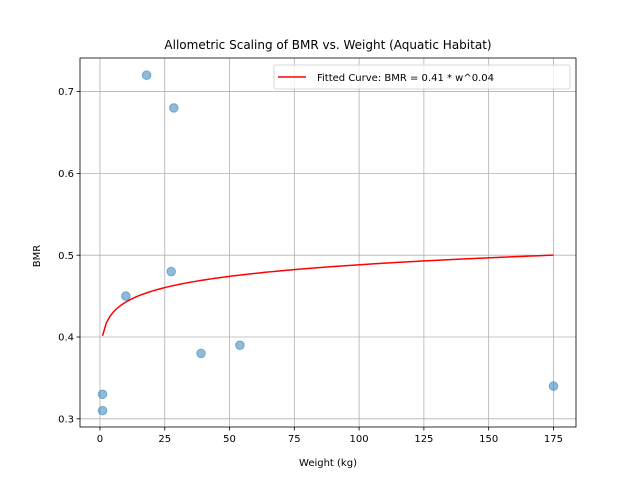 The height and width of the screenshot is (480, 640). What do you see at coordinates (229, 439) in the screenshot?
I see `x-tick-label-2: 50` at bounding box center [229, 439].